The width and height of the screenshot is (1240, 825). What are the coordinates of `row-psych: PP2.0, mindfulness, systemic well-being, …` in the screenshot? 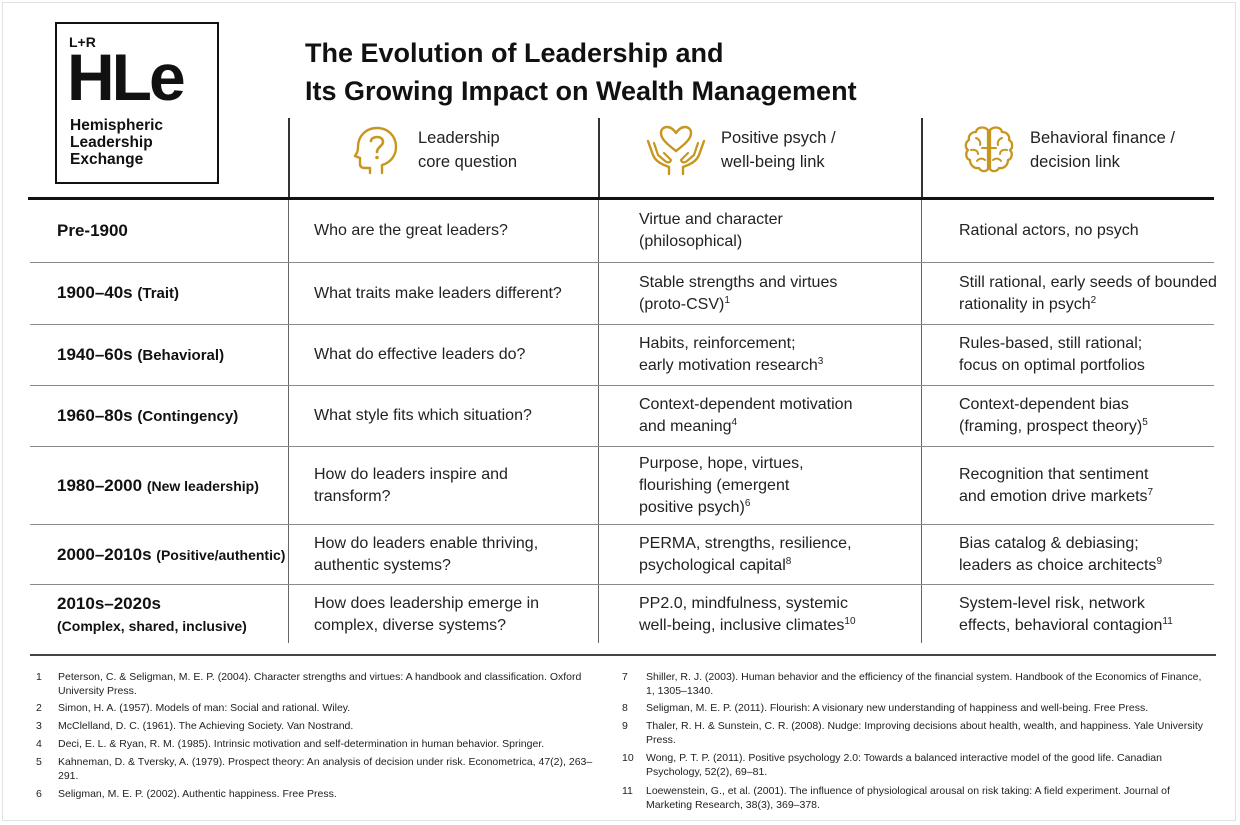 It's located at (747, 614).